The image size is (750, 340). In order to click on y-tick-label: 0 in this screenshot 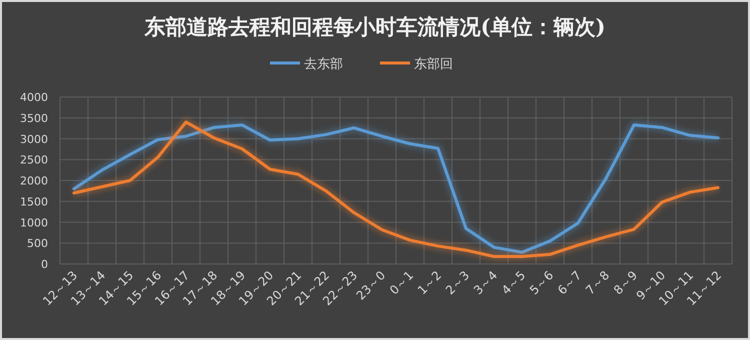, I will do `click(44, 264)`.